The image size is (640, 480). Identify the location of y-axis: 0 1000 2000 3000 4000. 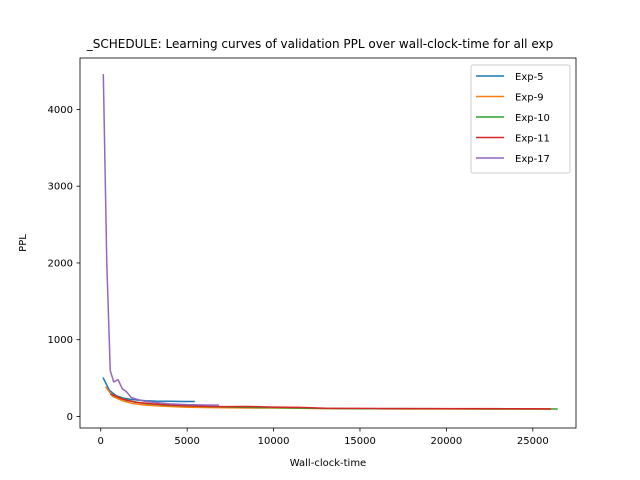
(64, 264).